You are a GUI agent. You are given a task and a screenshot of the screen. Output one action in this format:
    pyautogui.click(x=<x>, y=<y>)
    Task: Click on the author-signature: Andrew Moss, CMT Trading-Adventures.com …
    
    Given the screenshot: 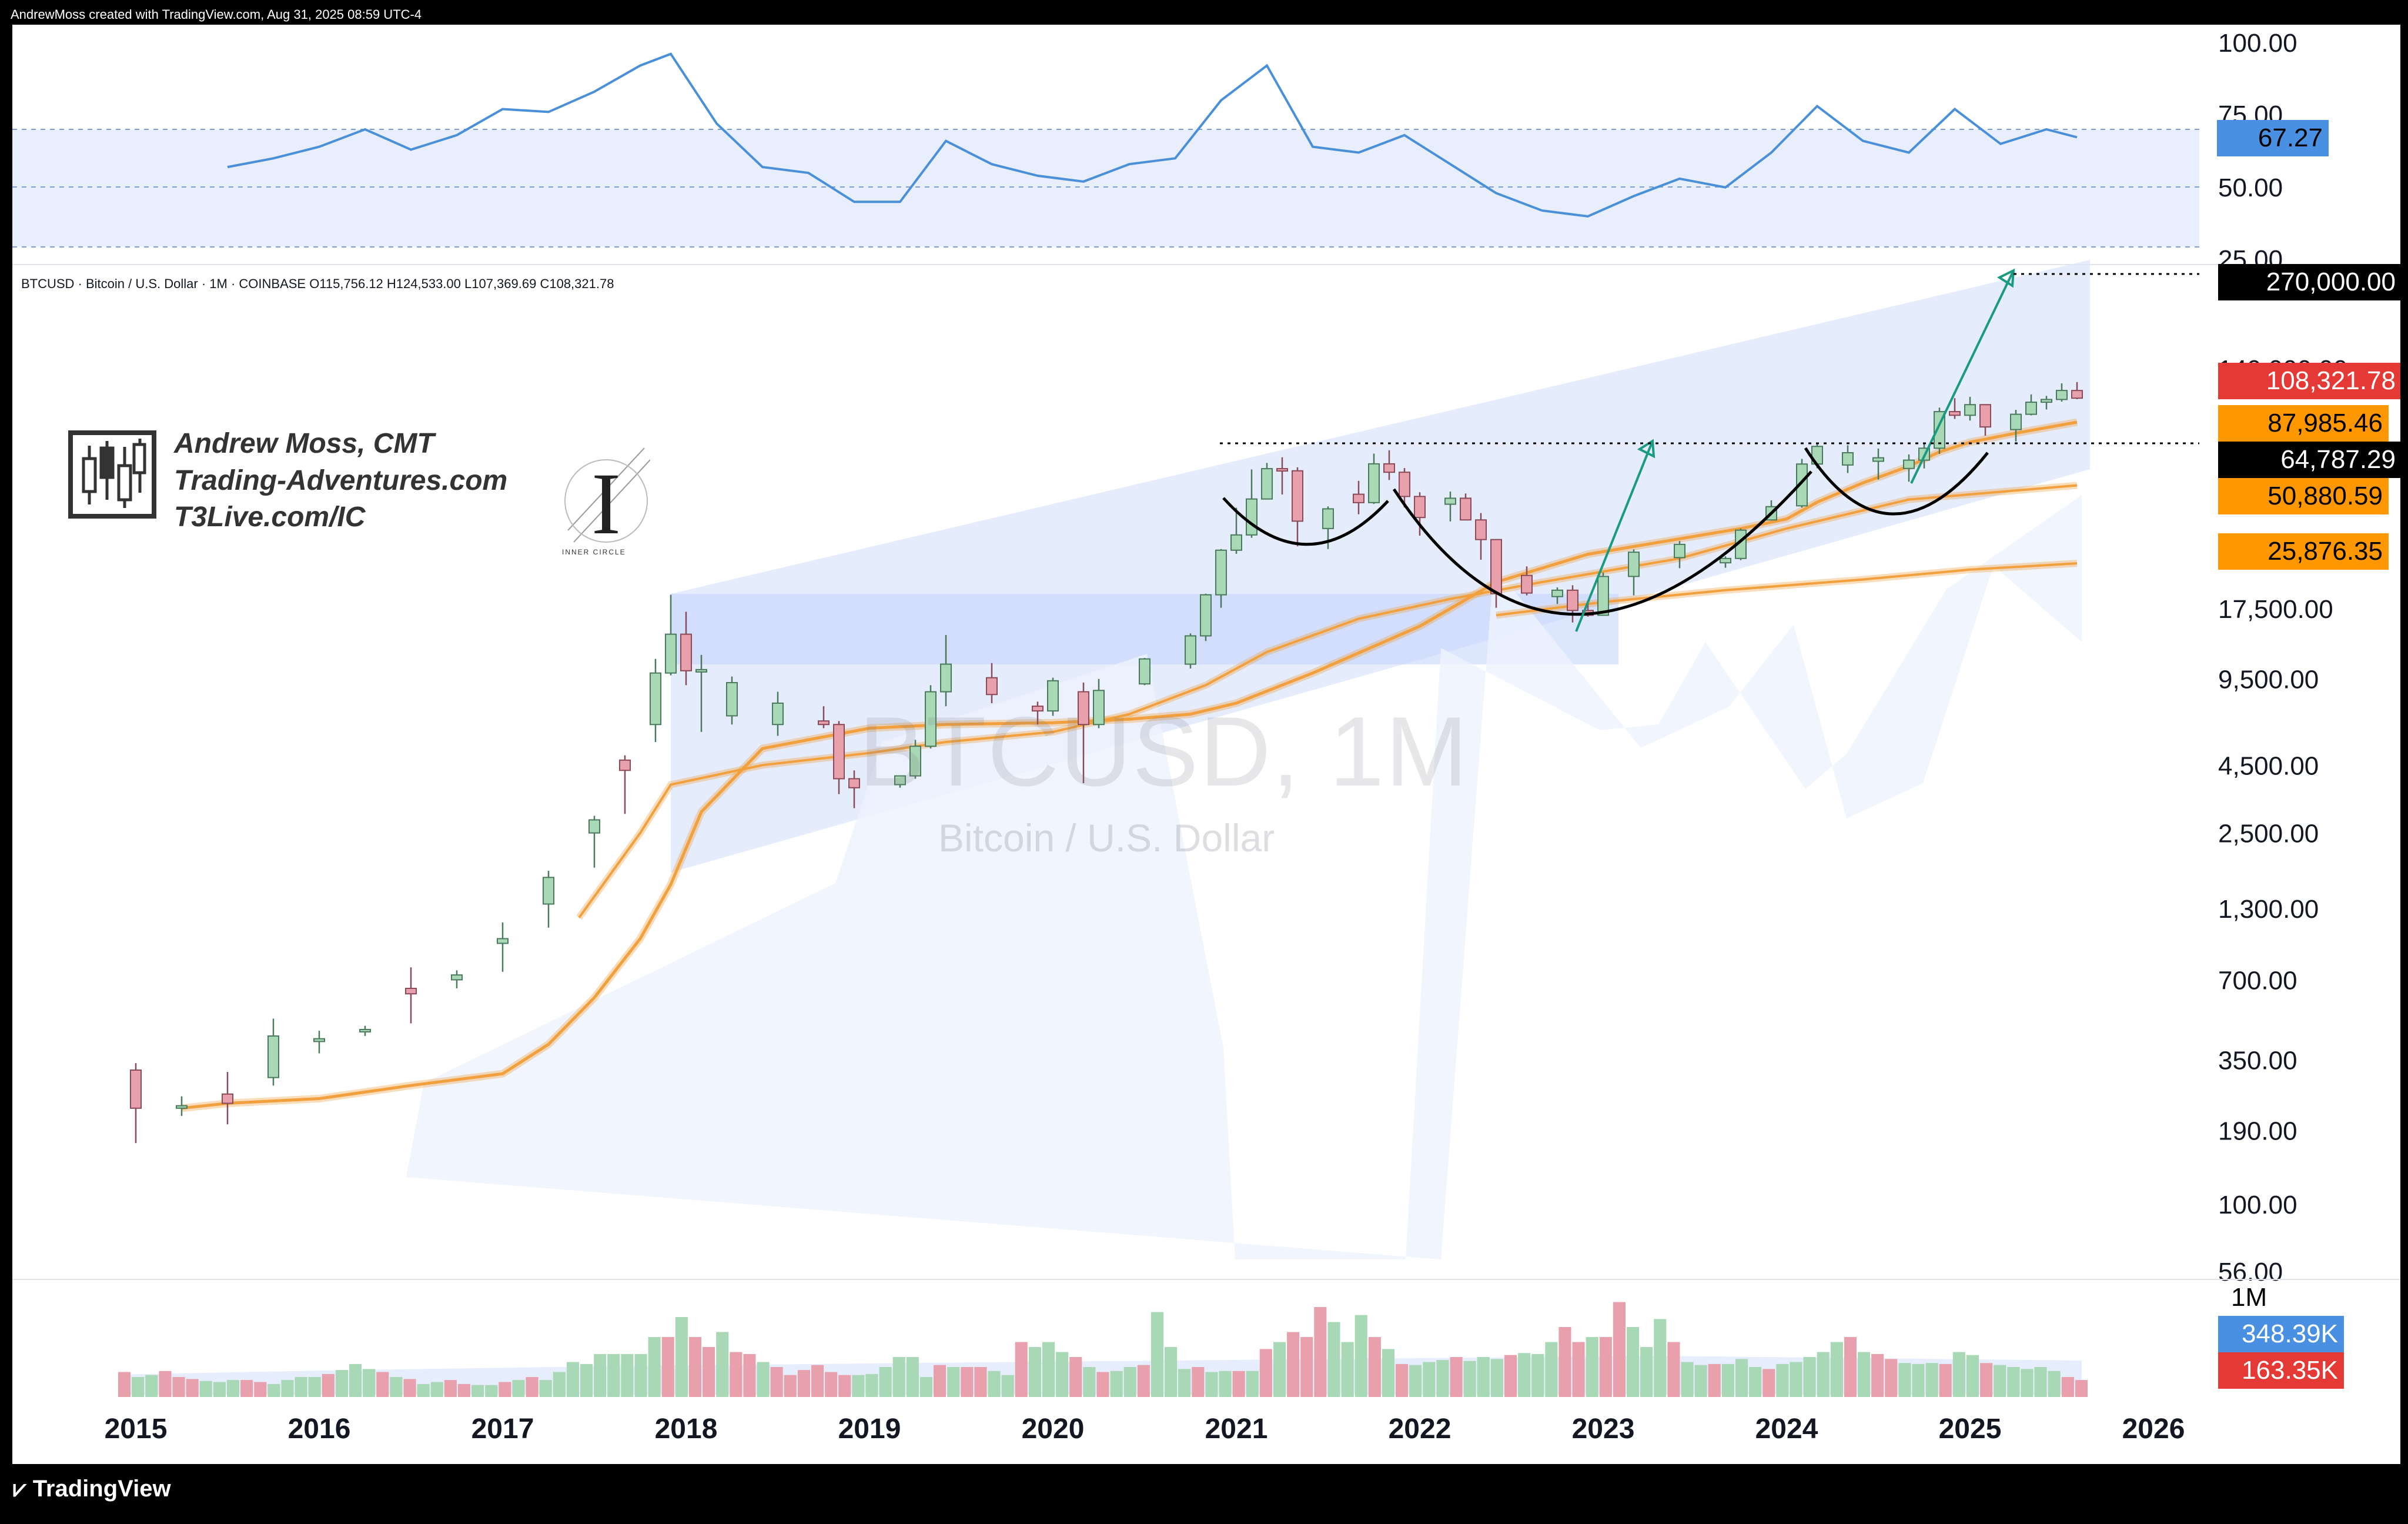 What is the action you would take?
    pyautogui.click(x=359, y=492)
    